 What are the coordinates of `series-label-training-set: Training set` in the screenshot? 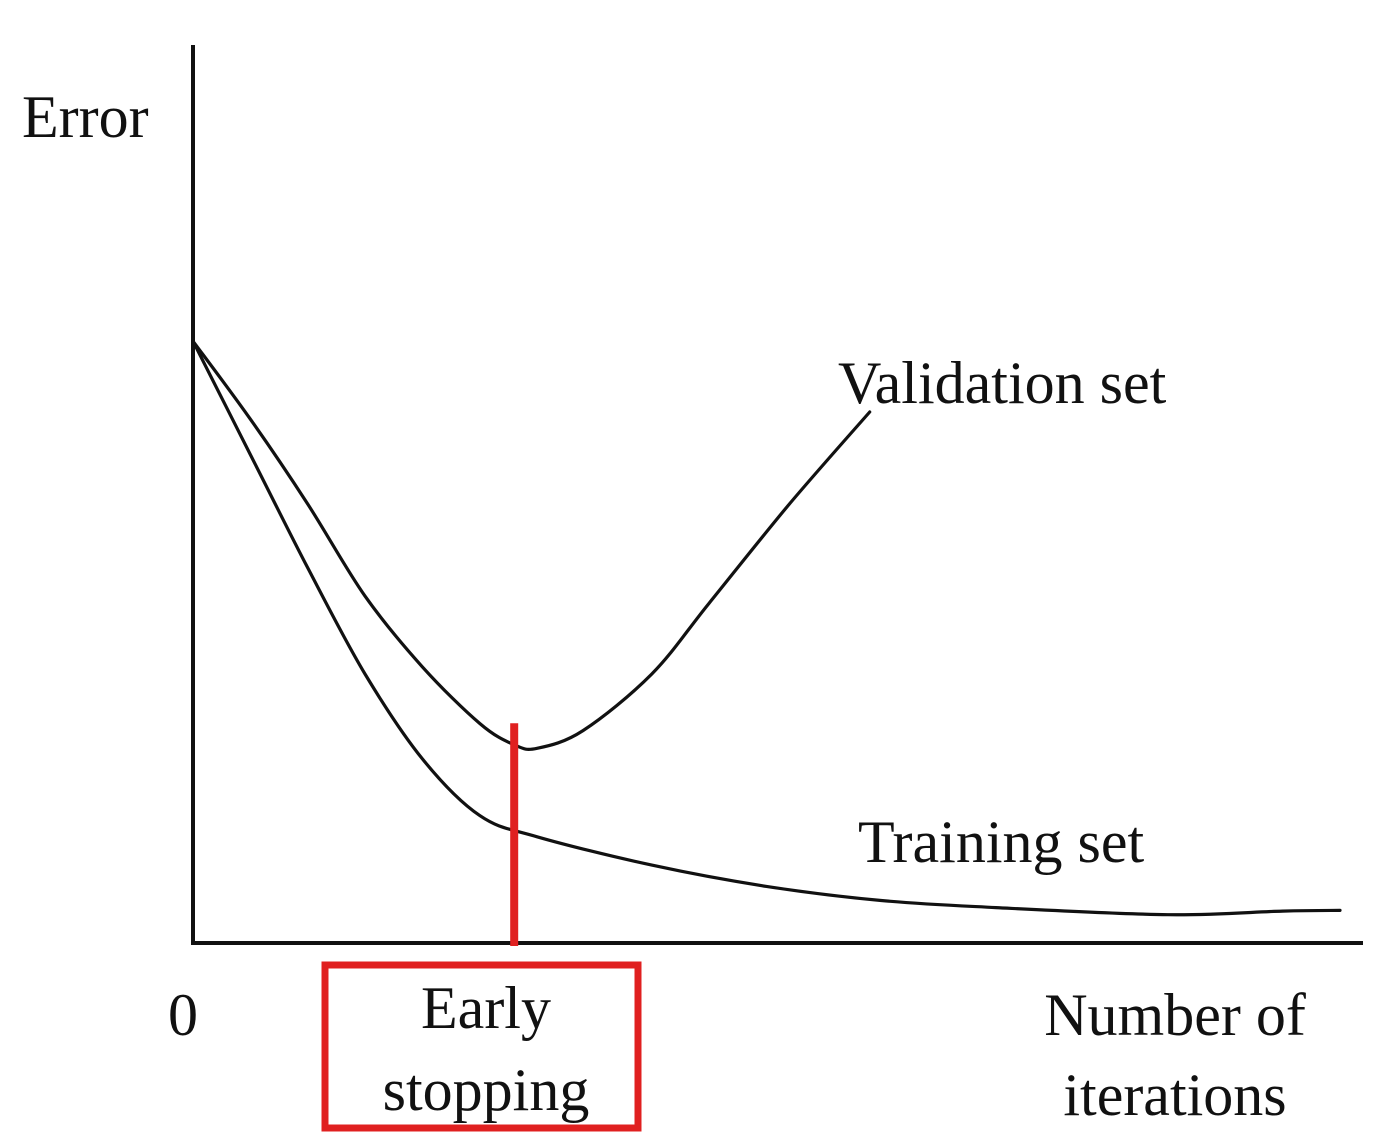 It's located at (1001, 842).